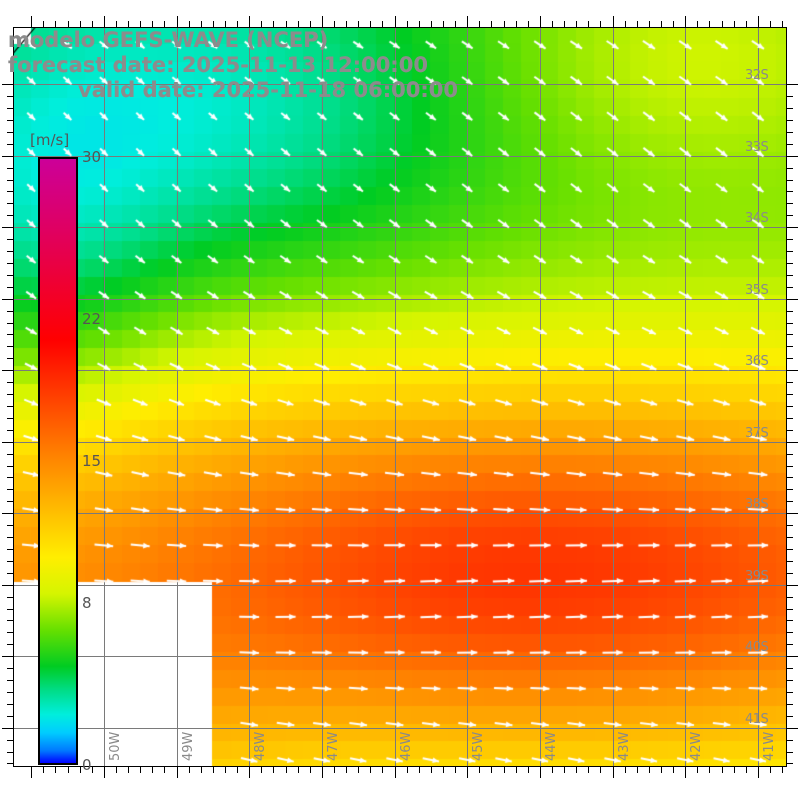 This screenshot has height=800, width=800. Describe the element at coordinates (757, 219) in the screenshot. I see `lat-label-34S: 34S` at that location.